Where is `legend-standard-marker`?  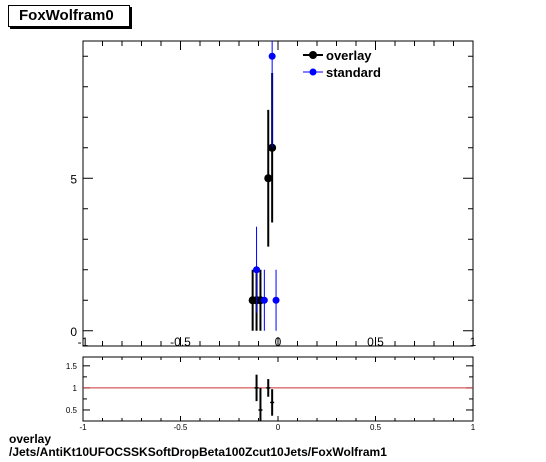 legend-standard-marker is located at coordinates (313, 72).